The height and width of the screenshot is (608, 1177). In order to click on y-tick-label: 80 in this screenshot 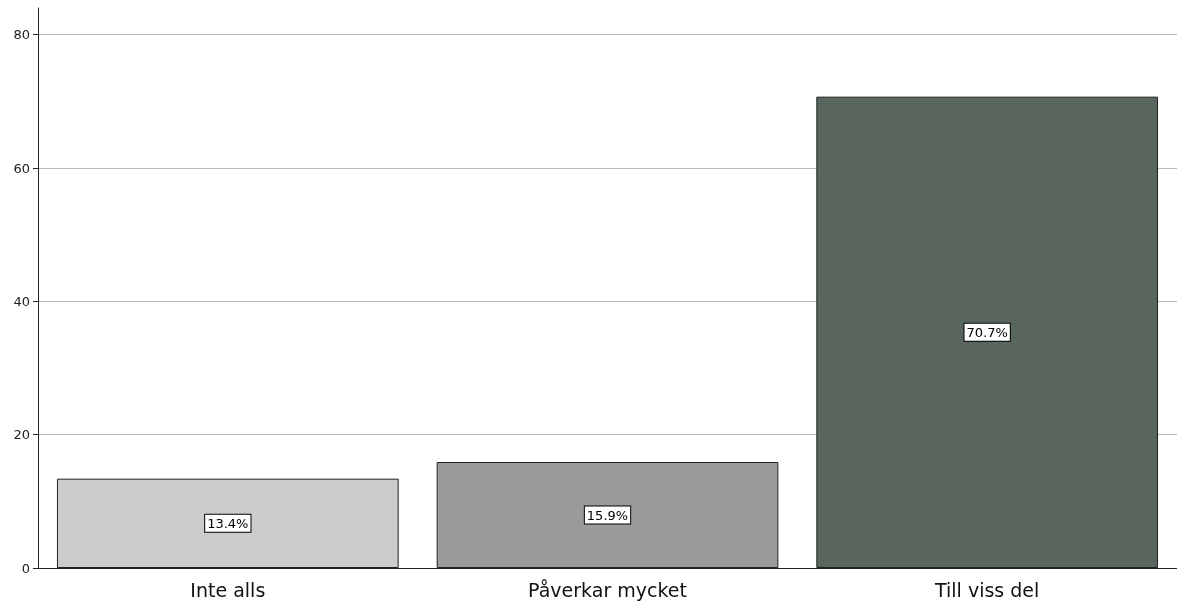, I will do `click(21, 35)`.